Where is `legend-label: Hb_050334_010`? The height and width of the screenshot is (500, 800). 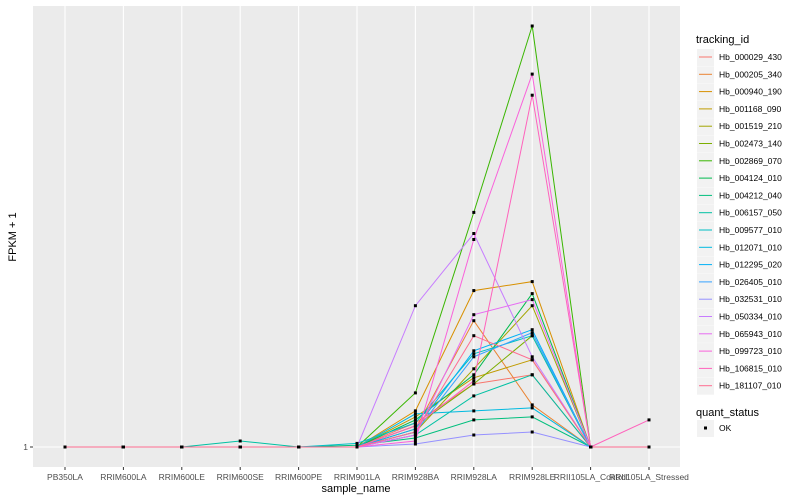
legend-label: Hb_050334_010 is located at coordinates (750, 317).